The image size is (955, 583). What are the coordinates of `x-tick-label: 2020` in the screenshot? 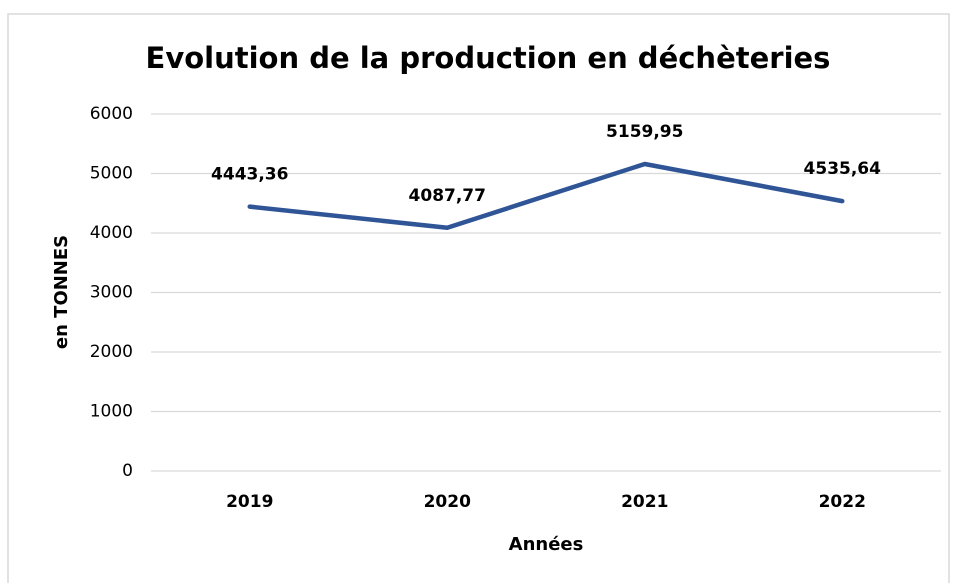 It's located at (447, 502).